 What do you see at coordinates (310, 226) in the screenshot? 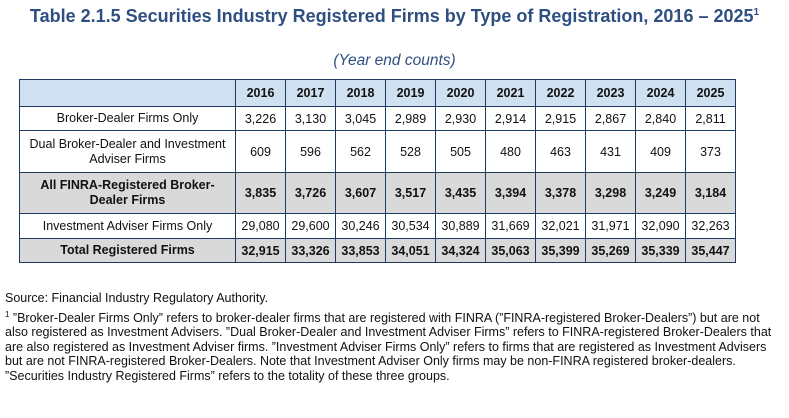
I see `table-cell: 29,600` at bounding box center [310, 226].